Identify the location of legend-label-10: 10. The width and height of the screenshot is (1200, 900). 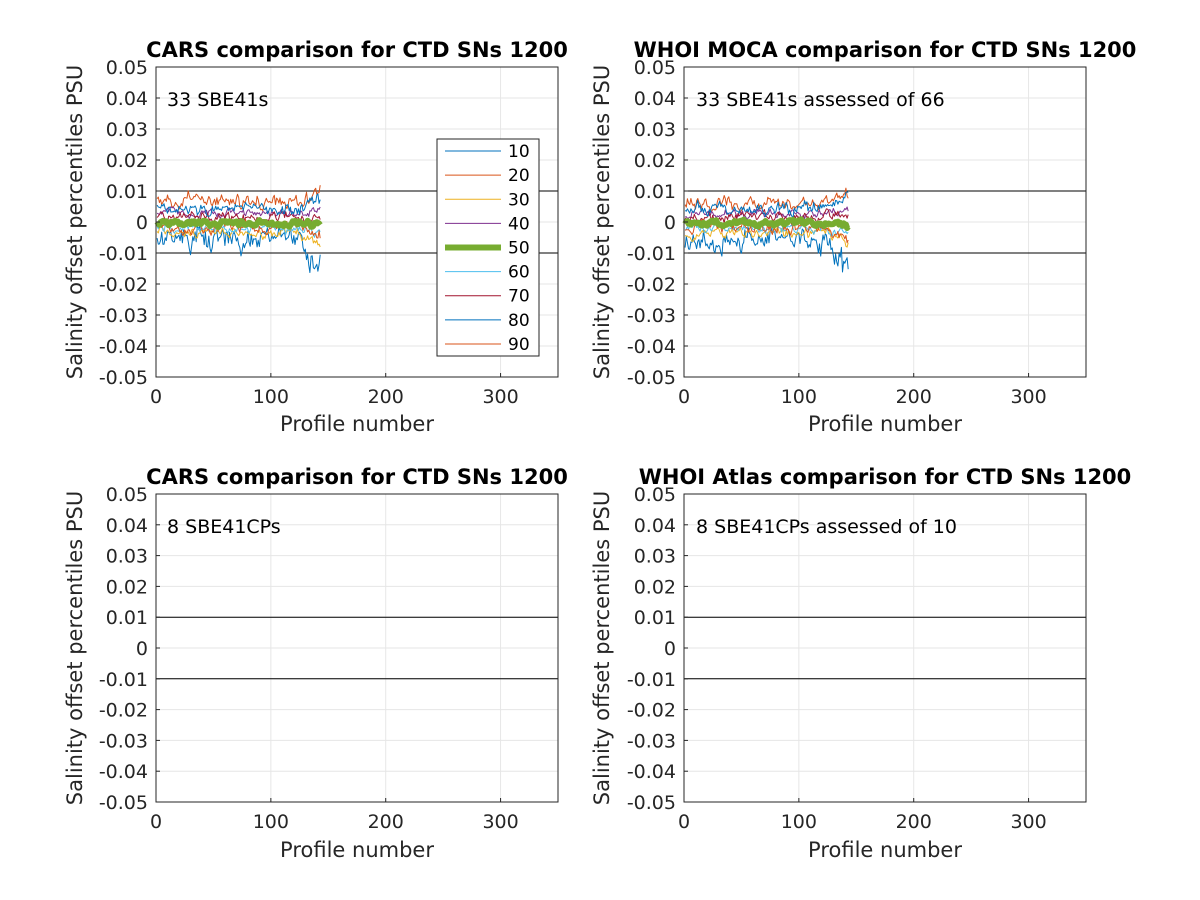
(519, 152).